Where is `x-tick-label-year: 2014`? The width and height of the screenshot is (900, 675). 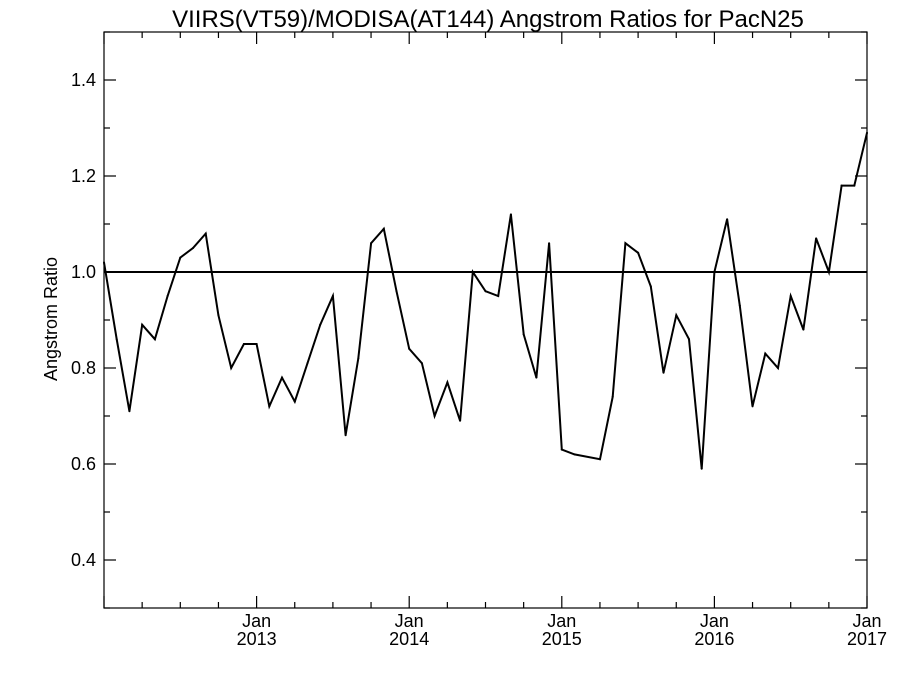 x-tick-label-year: 2014 is located at coordinates (409, 639).